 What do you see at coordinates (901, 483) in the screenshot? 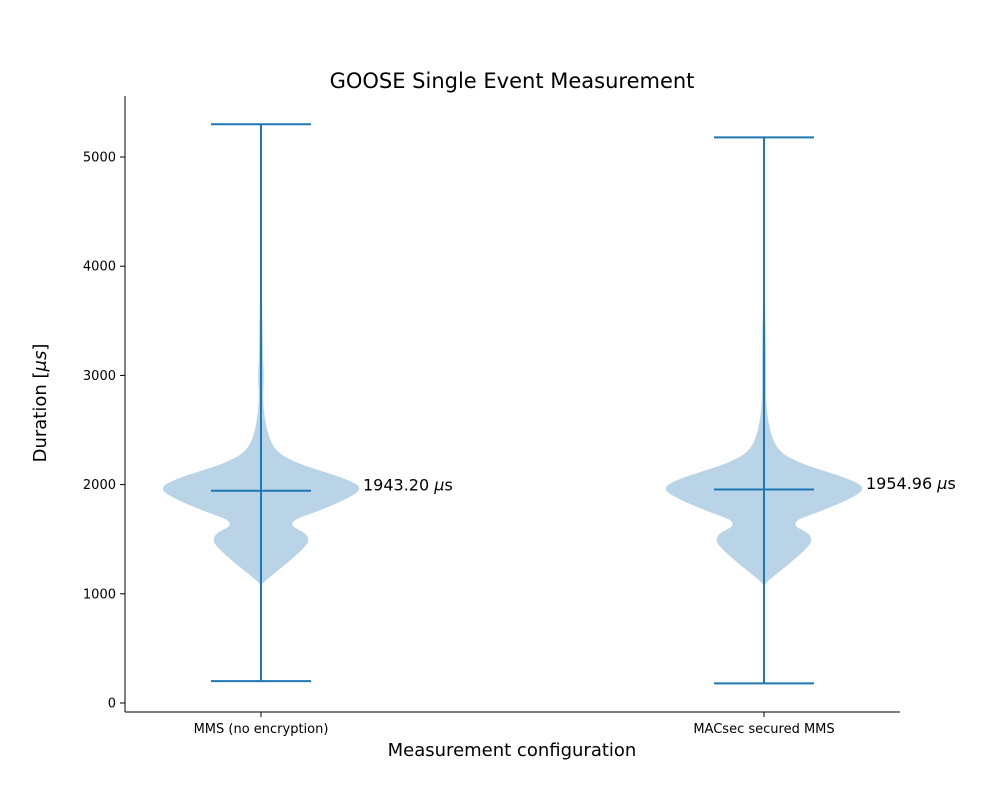
I see `median-value: 1954.96` at bounding box center [901, 483].